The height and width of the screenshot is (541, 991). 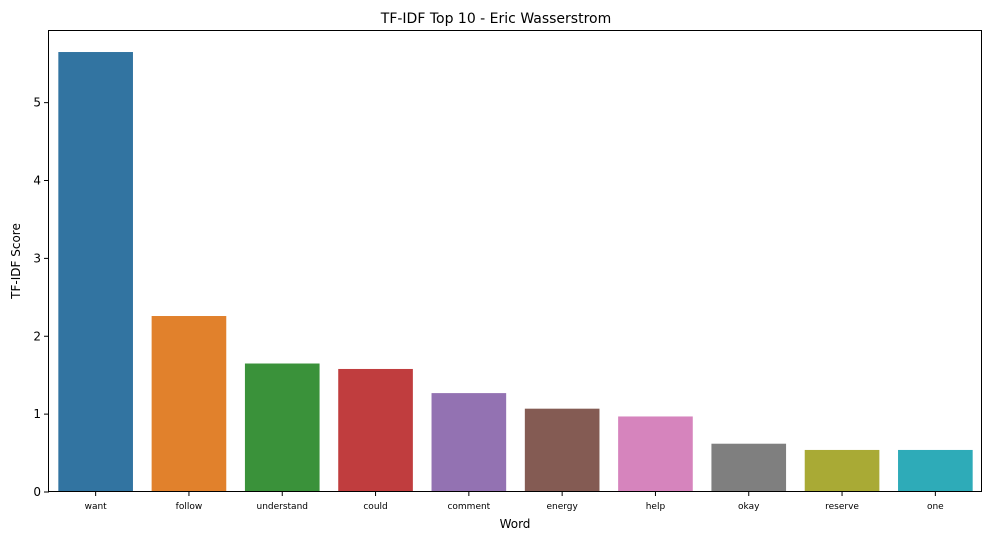 What do you see at coordinates (562, 507) in the screenshot?
I see `x-tick-label-energy: energy` at bounding box center [562, 507].